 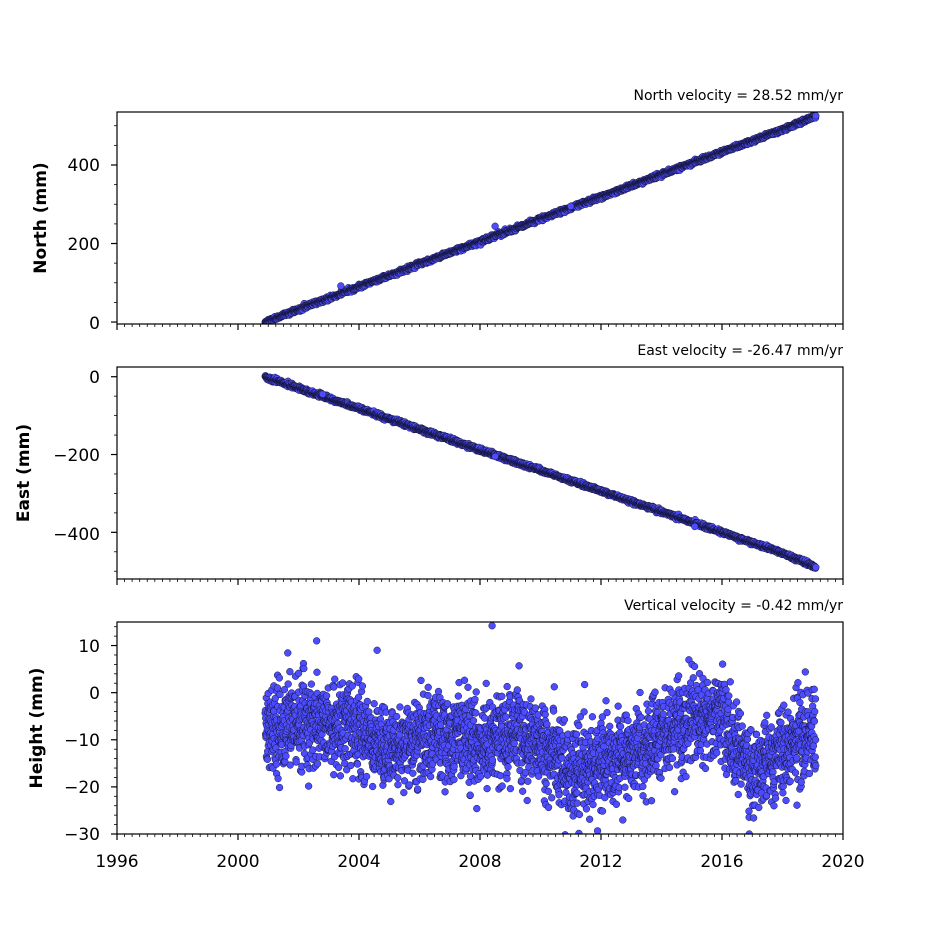 What do you see at coordinates (76, 535) in the screenshot?
I see `panel-east-ytick-label: −400` at bounding box center [76, 535].